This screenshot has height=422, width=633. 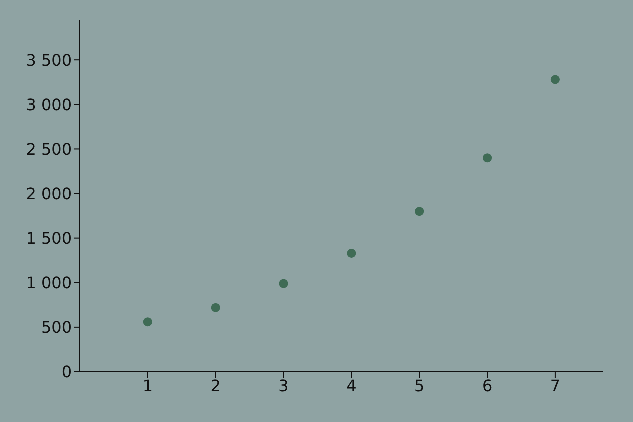 What do you see at coordinates (67, 372) in the screenshot?
I see `y-tick-label: 0` at bounding box center [67, 372].